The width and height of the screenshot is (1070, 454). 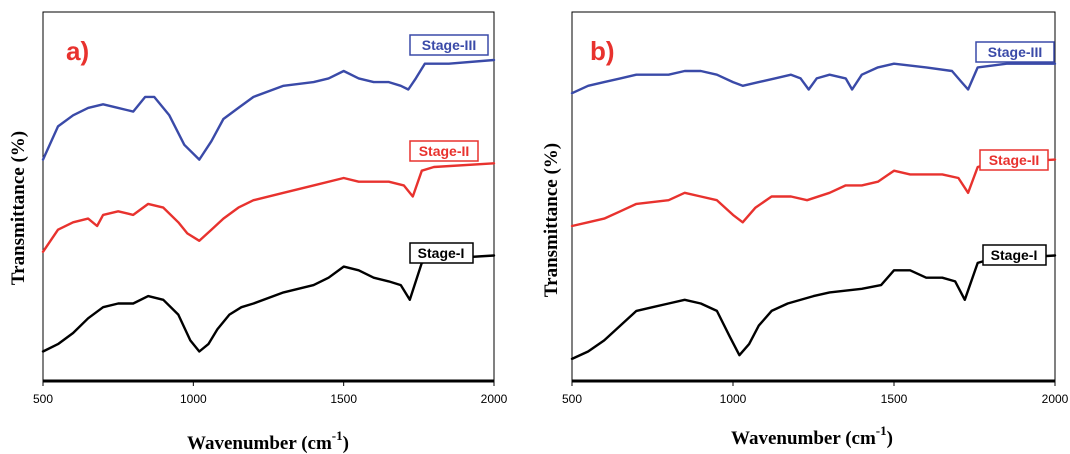 What do you see at coordinates (551, 220) in the screenshot?
I see `panel-b-y-title: Transmittance (%)` at bounding box center [551, 220].